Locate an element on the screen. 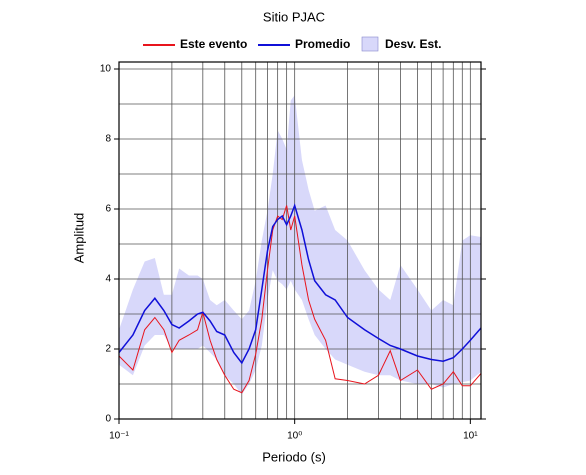  legend-label: Desv. Est. is located at coordinates (413, 44).